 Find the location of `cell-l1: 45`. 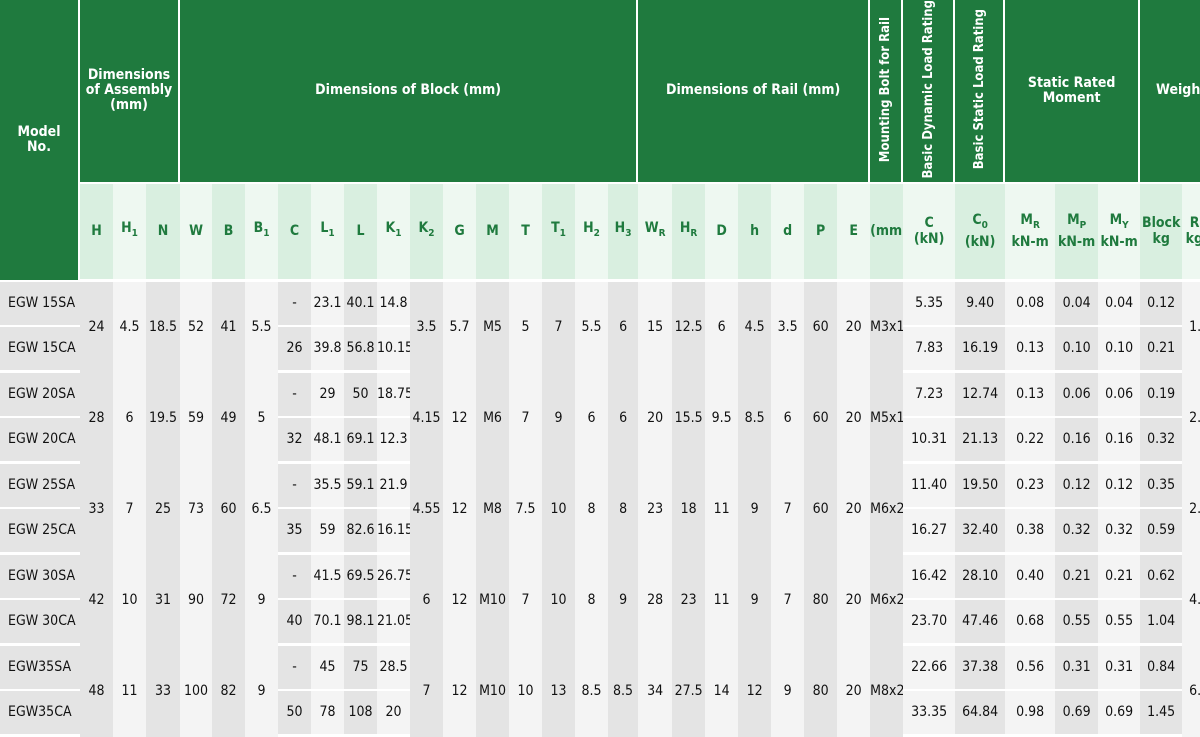

cell-l1: 45 is located at coordinates (328, 668).